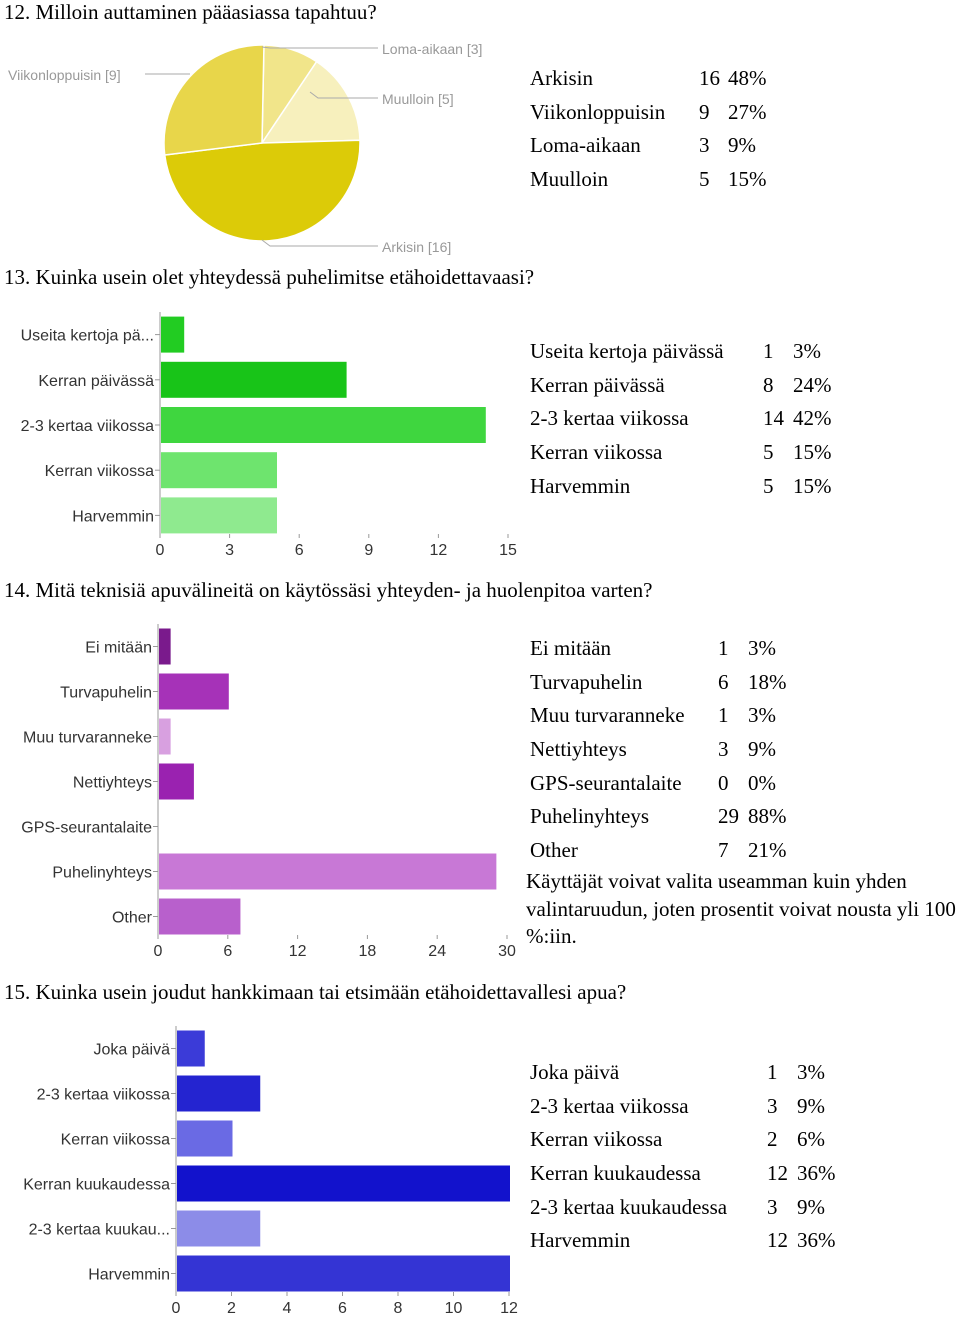 The image size is (960, 1325). What do you see at coordinates (598, 111) in the screenshot?
I see `stat-label: Viikonloppuisin` at bounding box center [598, 111].